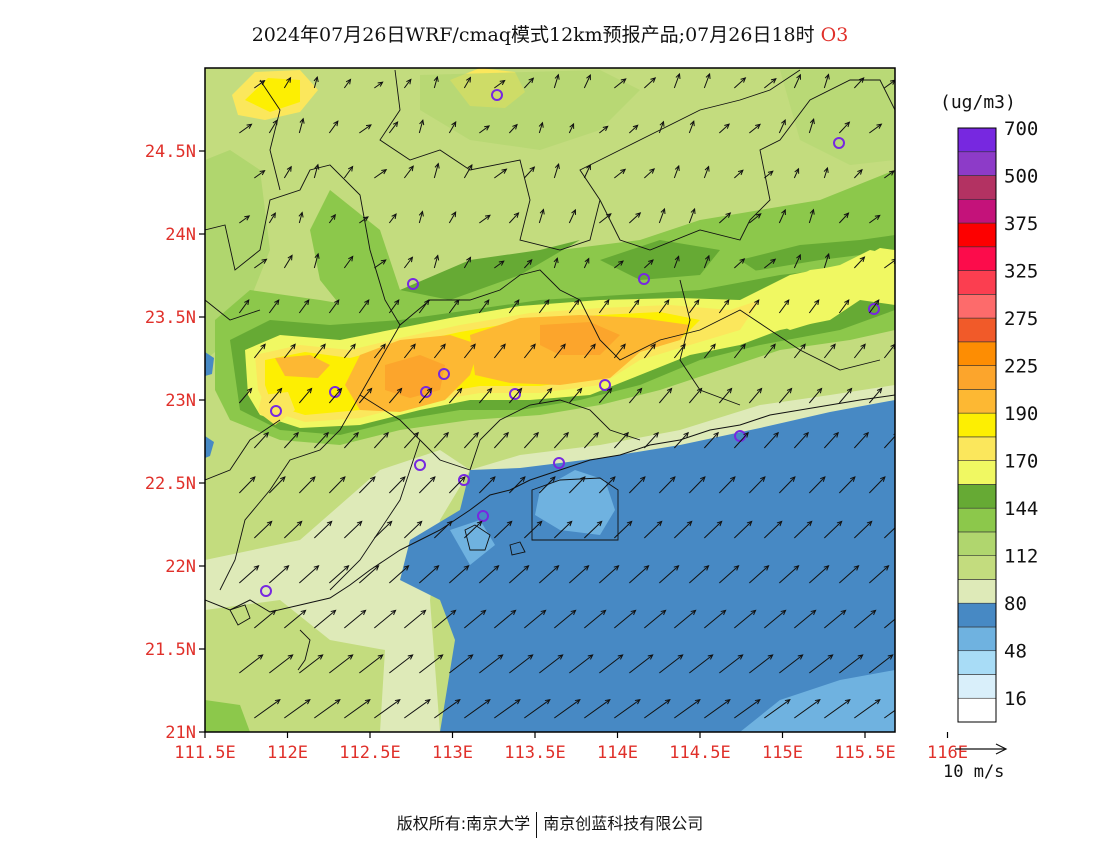  What do you see at coordinates (1021, 272) in the screenshot?
I see `legend-tick-label: 325` at bounding box center [1021, 272].